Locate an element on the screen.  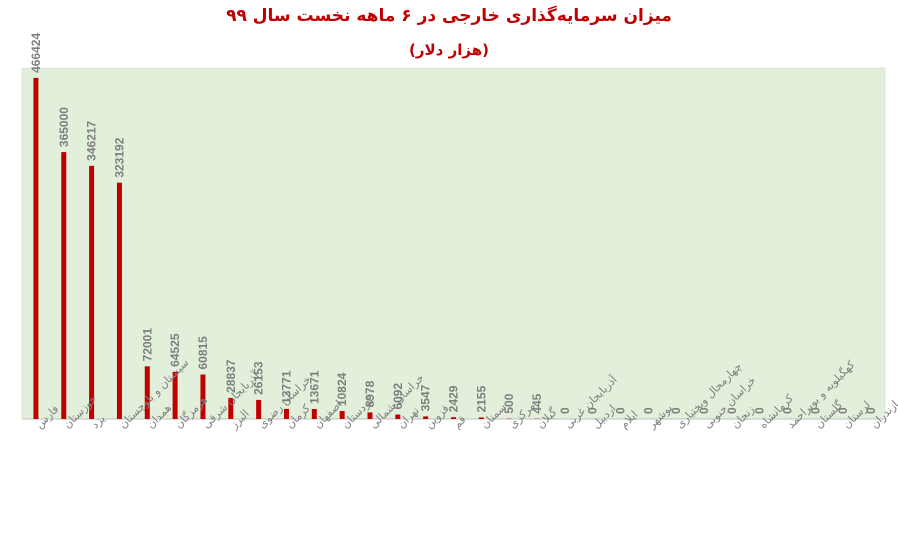
data-label: 13671 is located at coordinates (314, 387).